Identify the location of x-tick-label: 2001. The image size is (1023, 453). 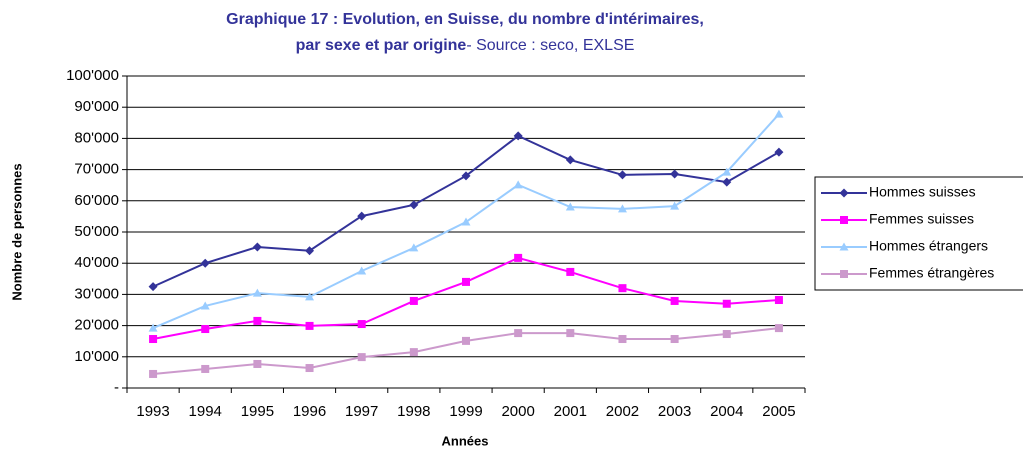
(570, 411).